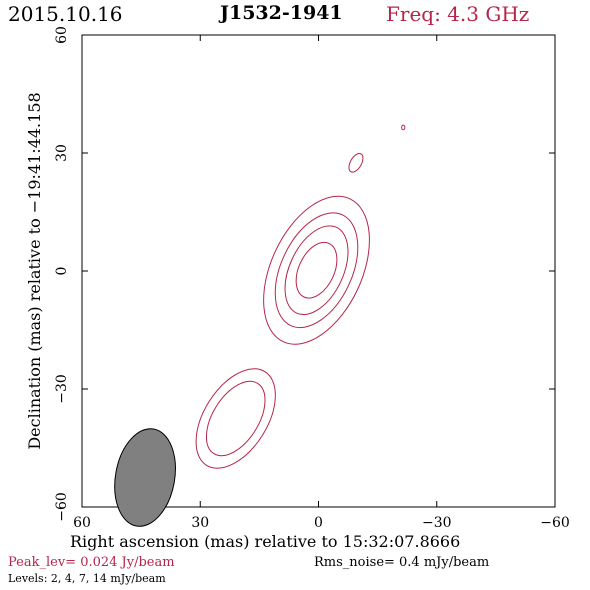 Image resolution: width=590 pixels, height=590 pixels. What do you see at coordinates (91, 562) in the screenshot?
I see `peak-level: Peak_lev= 0.024 Jy/beam` at bounding box center [91, 562].